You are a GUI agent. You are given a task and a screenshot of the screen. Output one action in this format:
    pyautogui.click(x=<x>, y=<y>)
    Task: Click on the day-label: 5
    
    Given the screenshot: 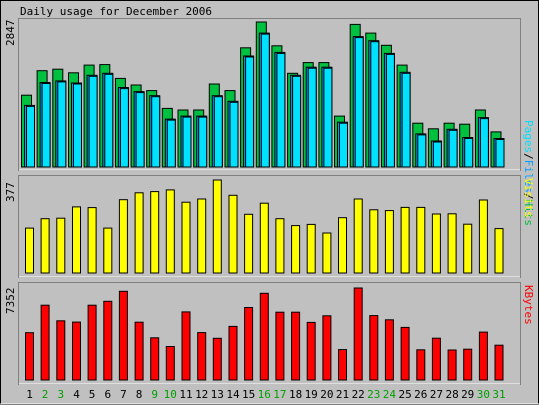 What is the action you would take?
    pyautogui.click(x=92, y=394)
    